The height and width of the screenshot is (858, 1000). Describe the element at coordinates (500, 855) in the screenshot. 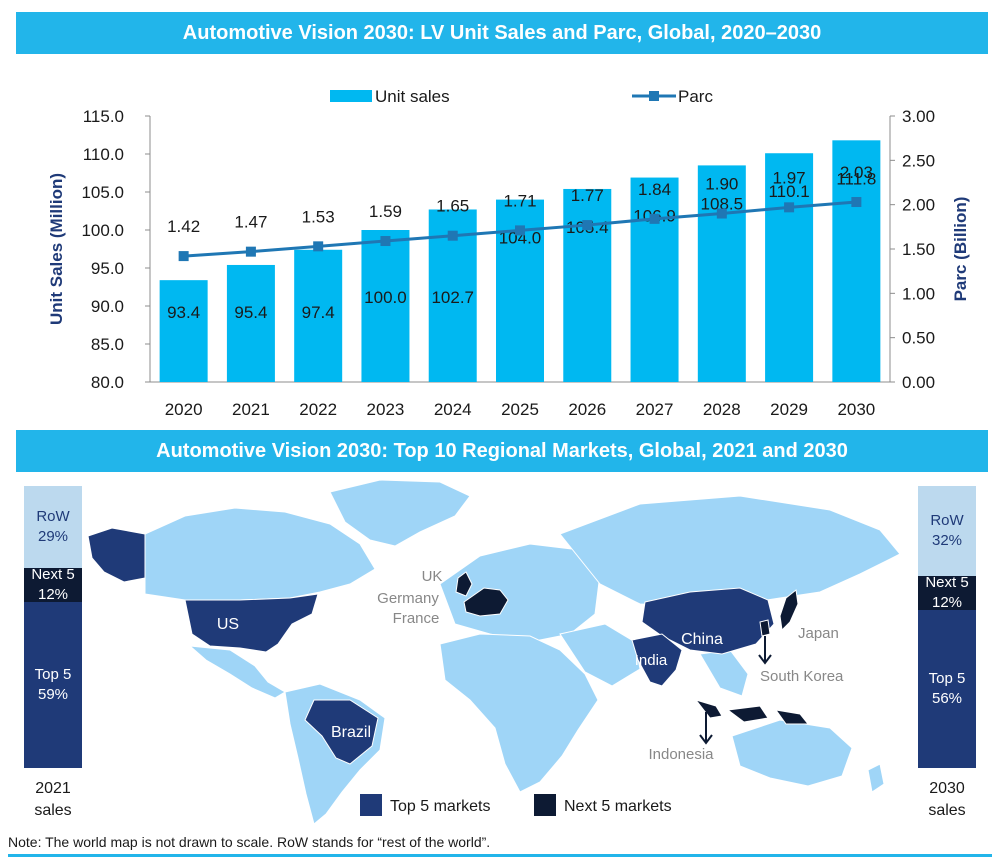

I see `bottom-rule` at that location.